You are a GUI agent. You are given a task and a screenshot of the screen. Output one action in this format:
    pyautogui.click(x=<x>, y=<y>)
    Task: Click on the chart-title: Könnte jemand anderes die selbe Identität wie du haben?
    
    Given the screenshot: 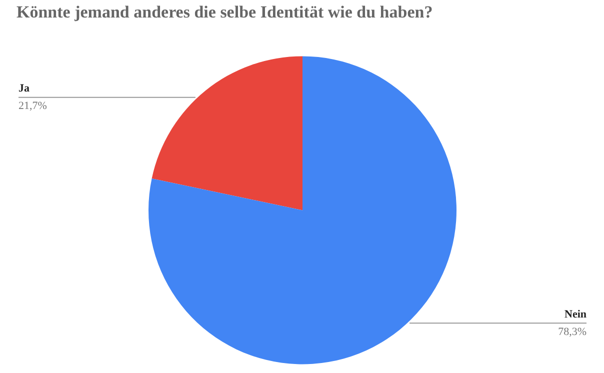 What is the action you would take?
    pyautogui.click(x=224, y=12)
    